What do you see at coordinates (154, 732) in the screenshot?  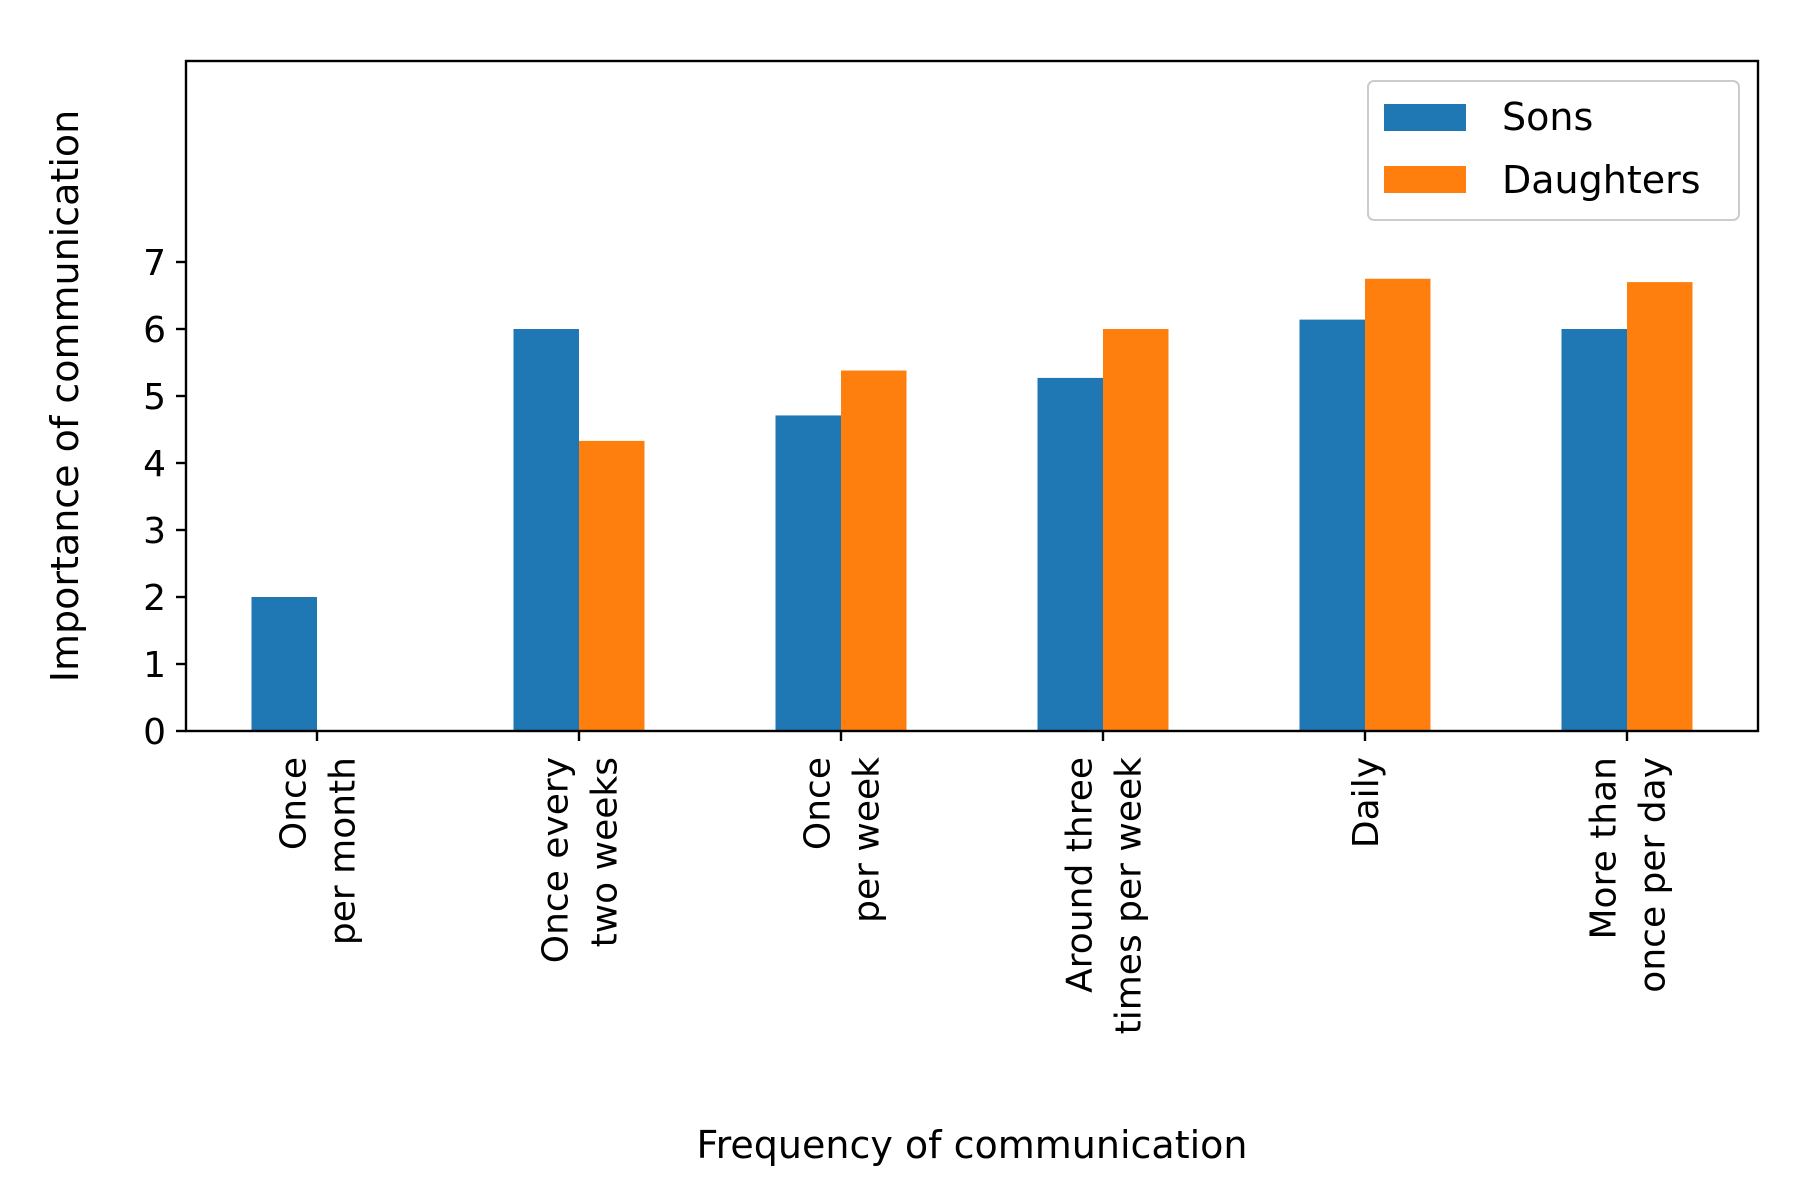 I see `y-tick-label: 0` at bounding box center [154, 732].